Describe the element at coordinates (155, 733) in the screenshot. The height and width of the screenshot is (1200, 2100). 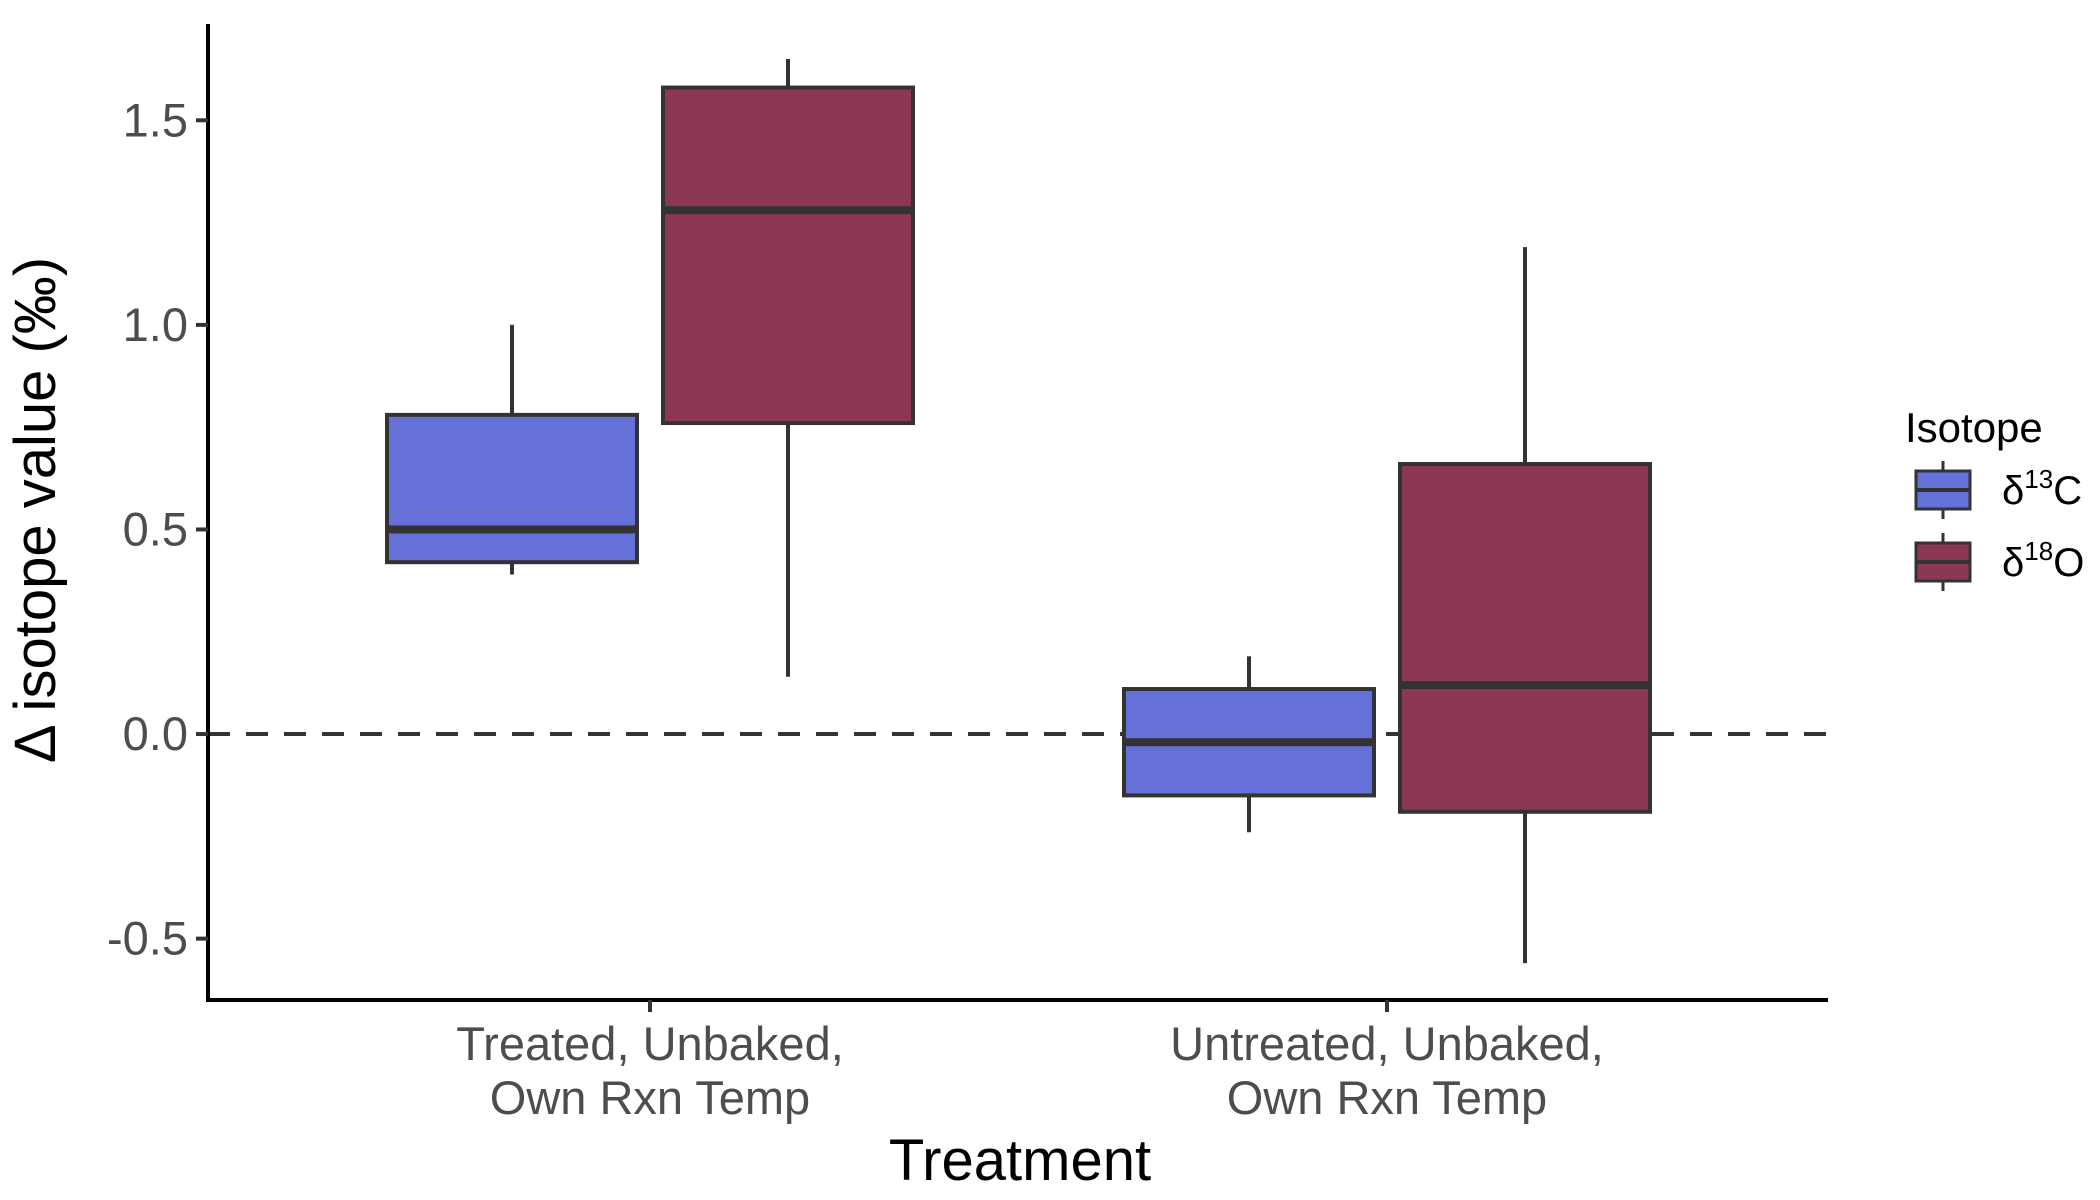
I see `y-tick-label: 0.0` at that location.